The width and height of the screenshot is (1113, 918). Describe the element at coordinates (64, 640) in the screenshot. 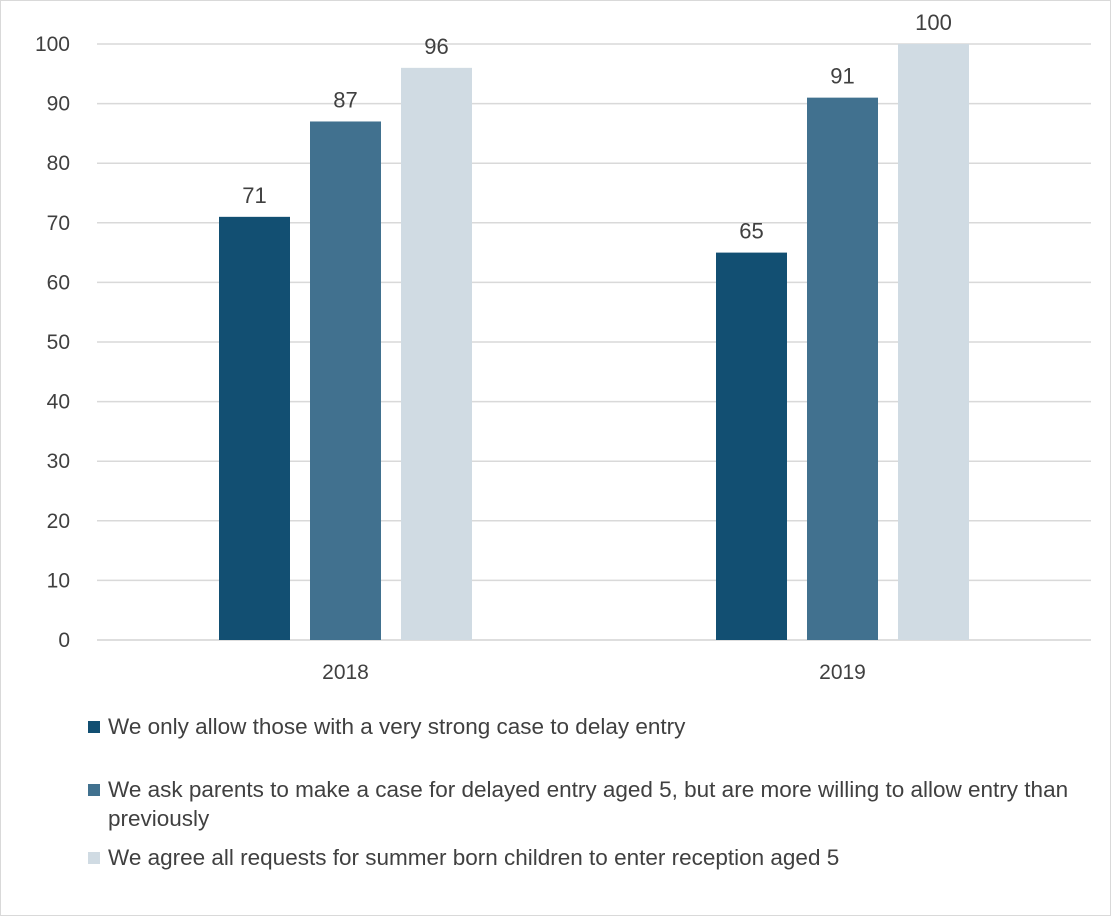

I see `y-tick-label: 0` at that location.